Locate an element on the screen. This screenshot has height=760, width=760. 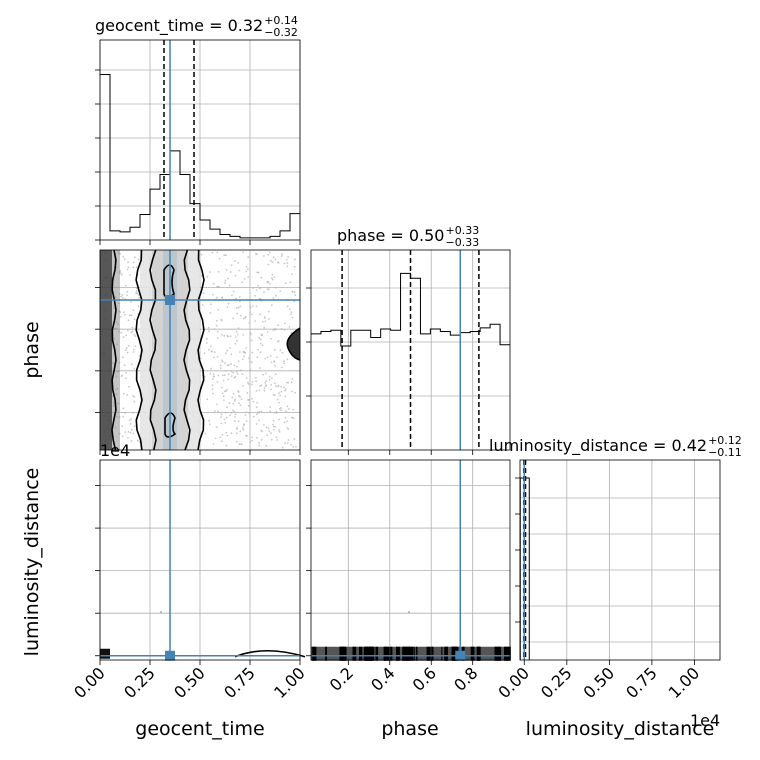
title-luminosity-distance: luminosity_distance = 0.42 is located at coordinates (598, 446).